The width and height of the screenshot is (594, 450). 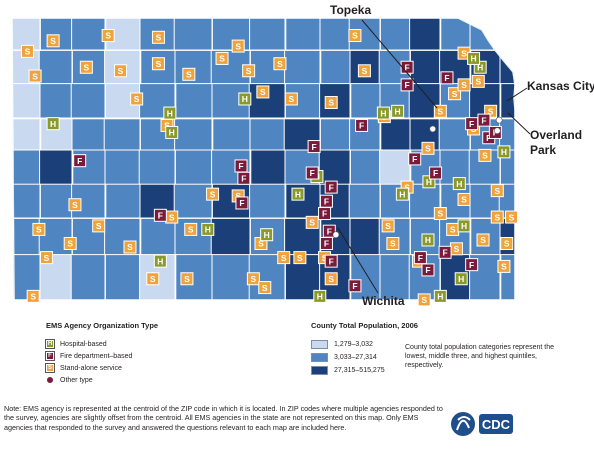 I want to click on legend-item-standalone: S Stand-alone service, so click(x=83, y=368).